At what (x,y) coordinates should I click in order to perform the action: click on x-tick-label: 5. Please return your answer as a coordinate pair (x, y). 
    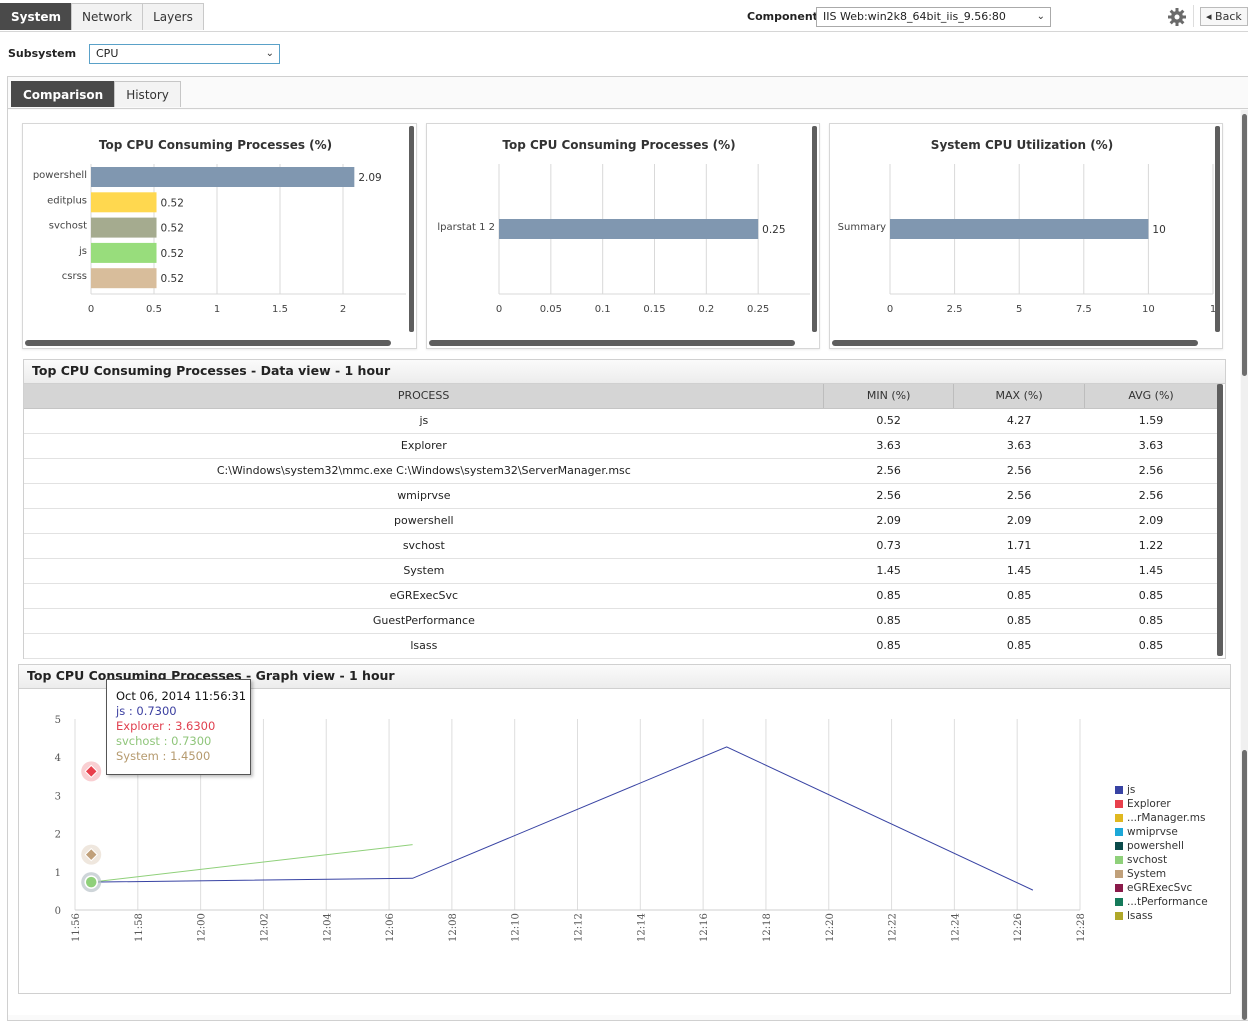
    Looking at the image, I should click on (1019, 309).